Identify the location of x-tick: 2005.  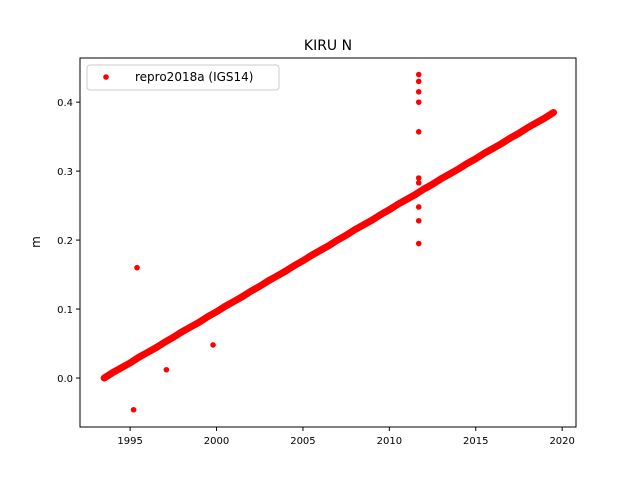
(303, 437).